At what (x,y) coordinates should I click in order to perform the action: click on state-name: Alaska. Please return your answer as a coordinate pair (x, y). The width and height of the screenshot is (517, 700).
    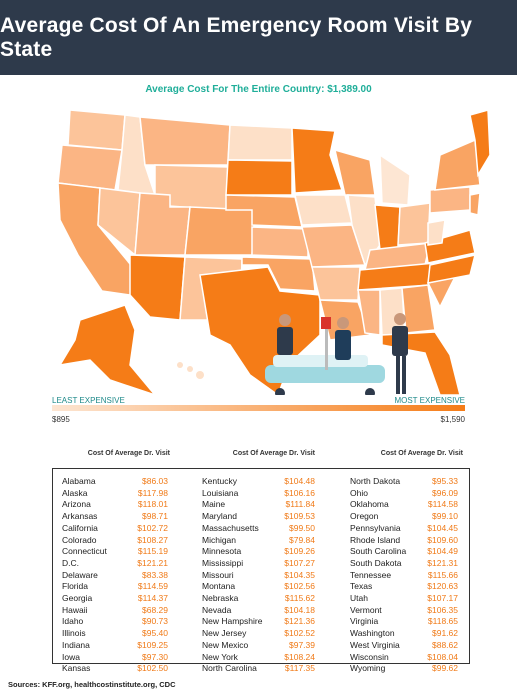
    Looking at the image, I should click on (75, 492).